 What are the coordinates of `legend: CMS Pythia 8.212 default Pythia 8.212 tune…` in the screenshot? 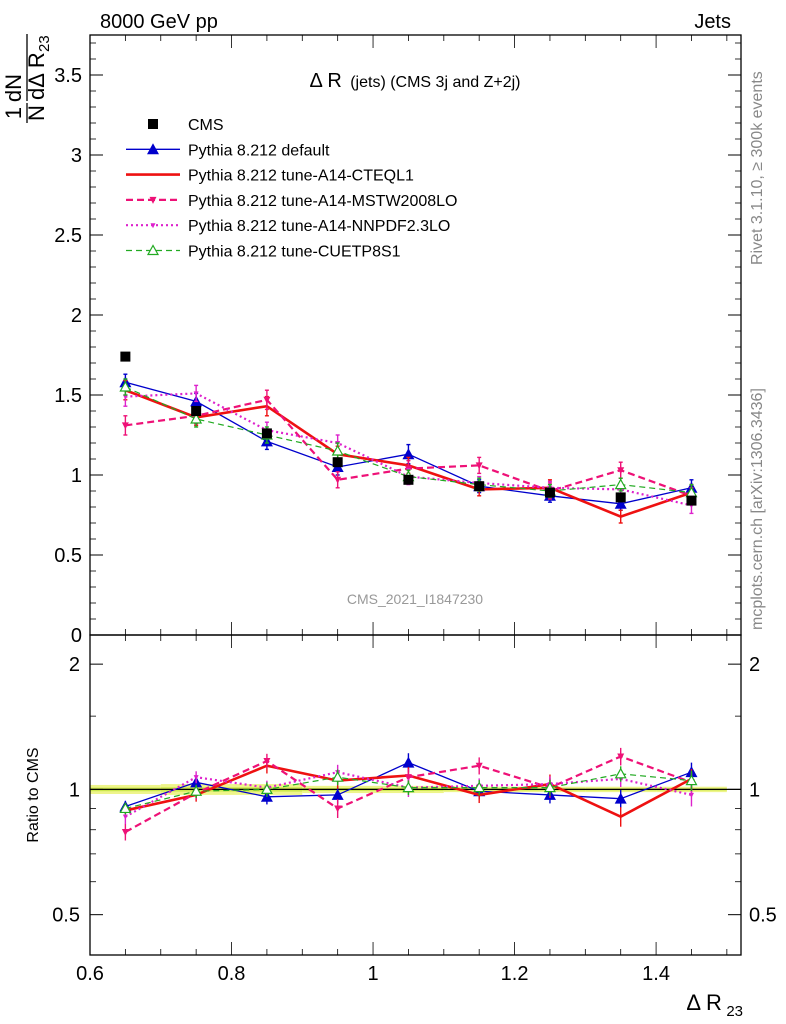 It's located at (291, 189).